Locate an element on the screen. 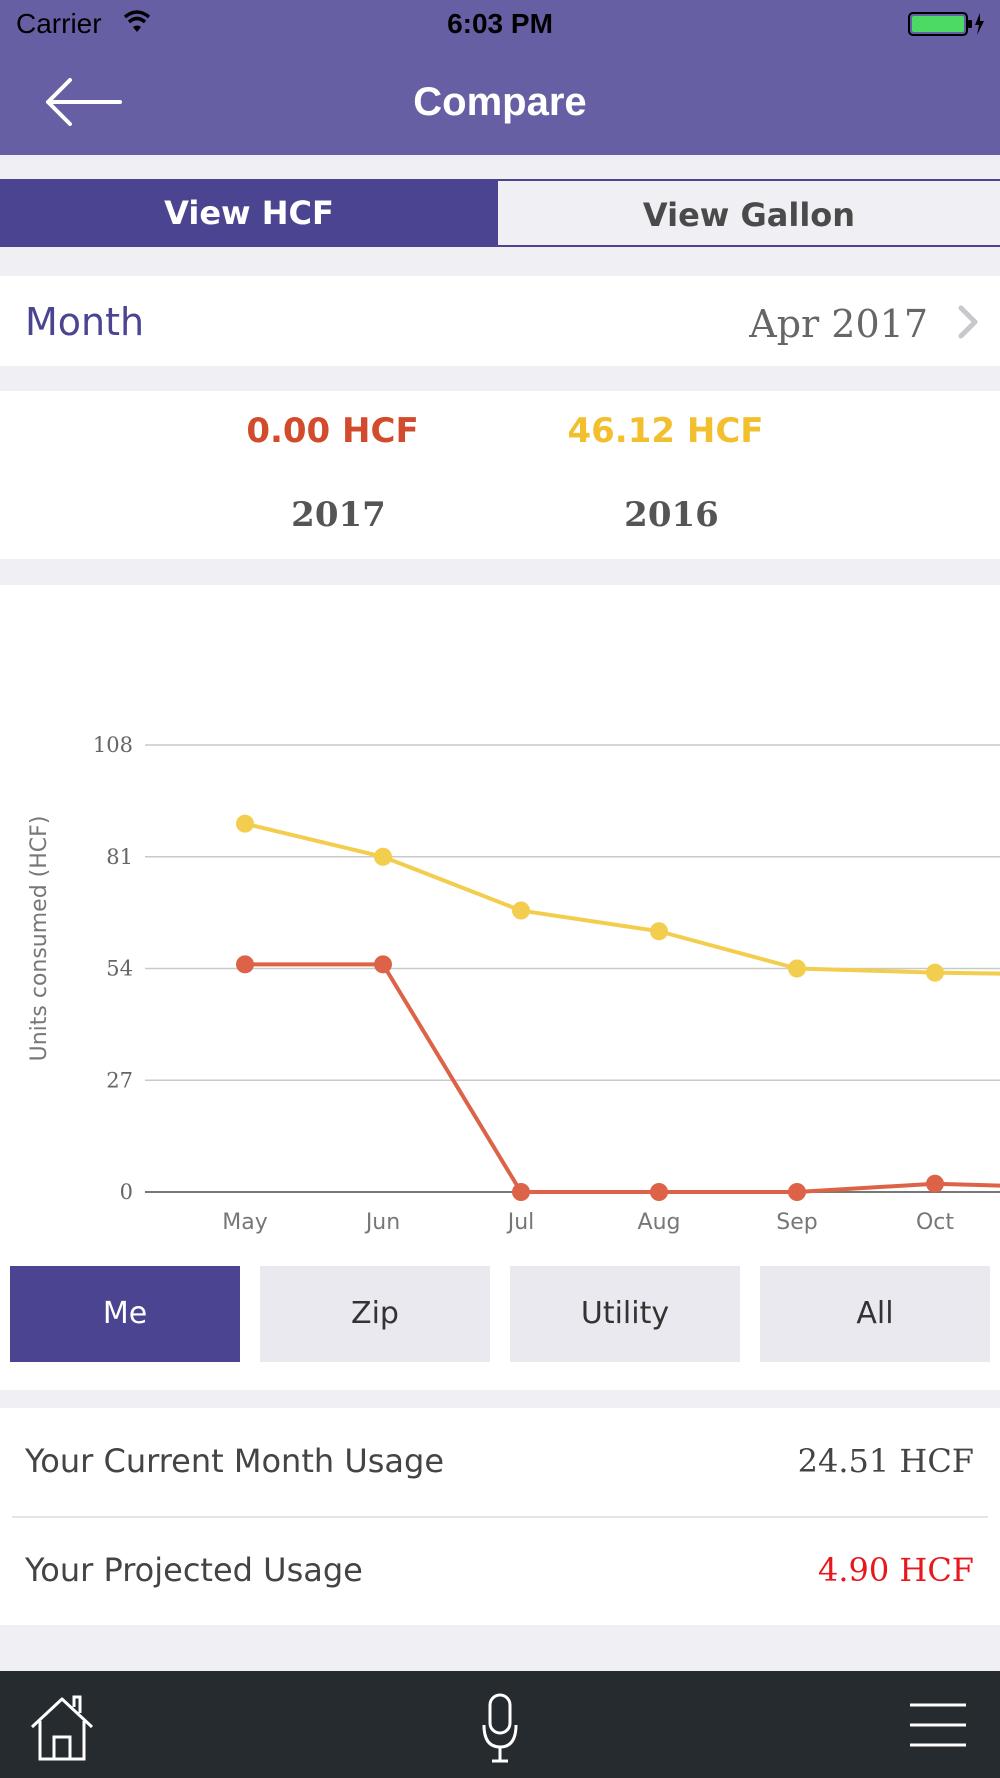 The width and height of the screenshot is (1000, 1778). y-tick-label: 54 is located at coordinates (119, 969).